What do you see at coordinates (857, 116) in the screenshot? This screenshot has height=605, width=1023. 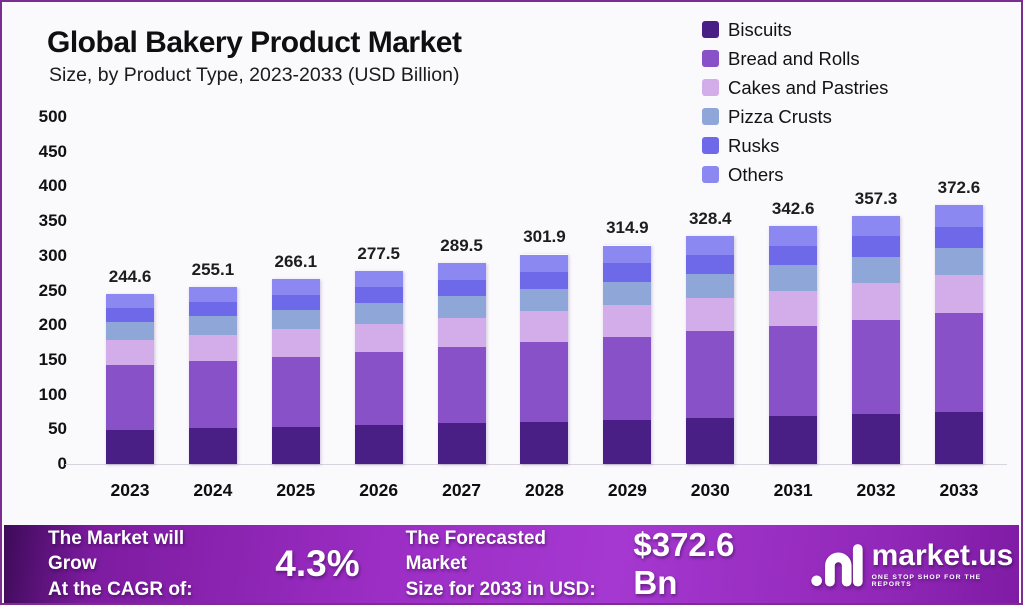 I see `legend-item-pizza-crusts: Pizza Crusts` at bounding box center [857, 116].